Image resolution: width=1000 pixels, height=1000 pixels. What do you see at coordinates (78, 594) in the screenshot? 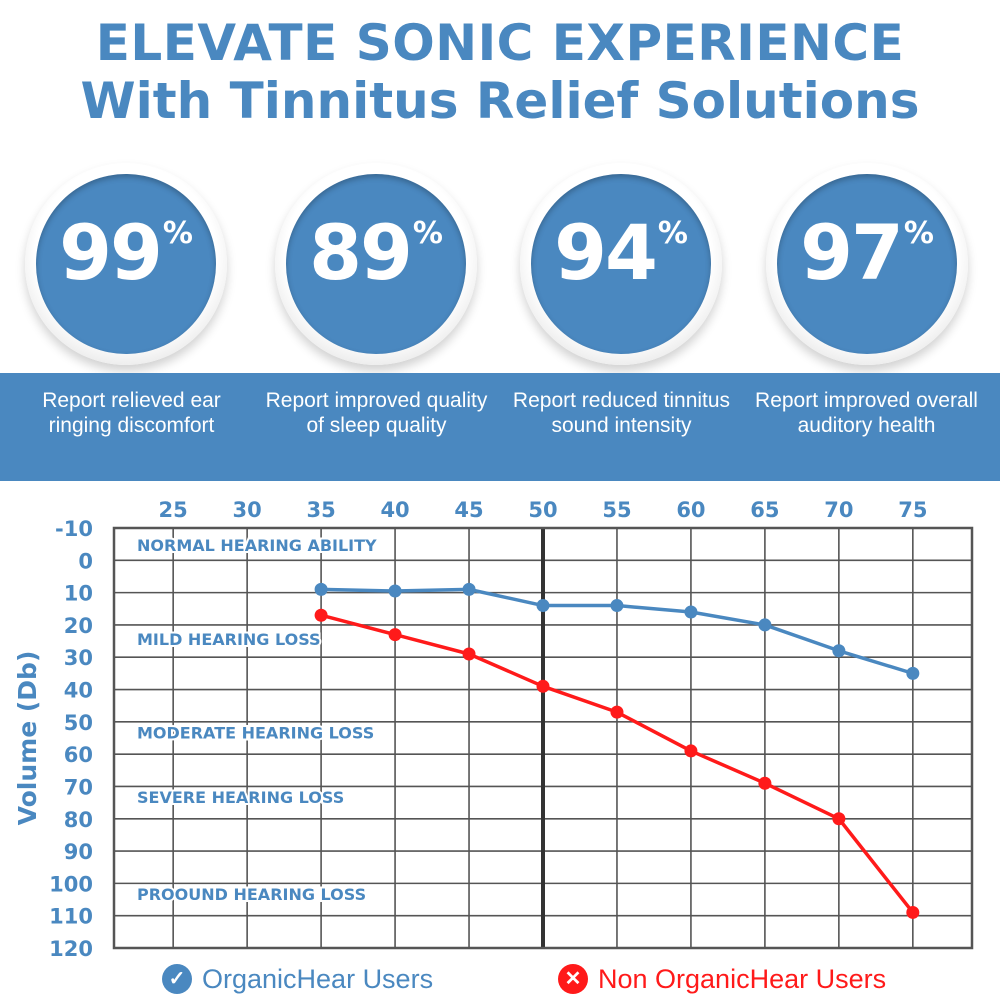
I see `y-tick-label: 10` at bounding box center [78, 594].